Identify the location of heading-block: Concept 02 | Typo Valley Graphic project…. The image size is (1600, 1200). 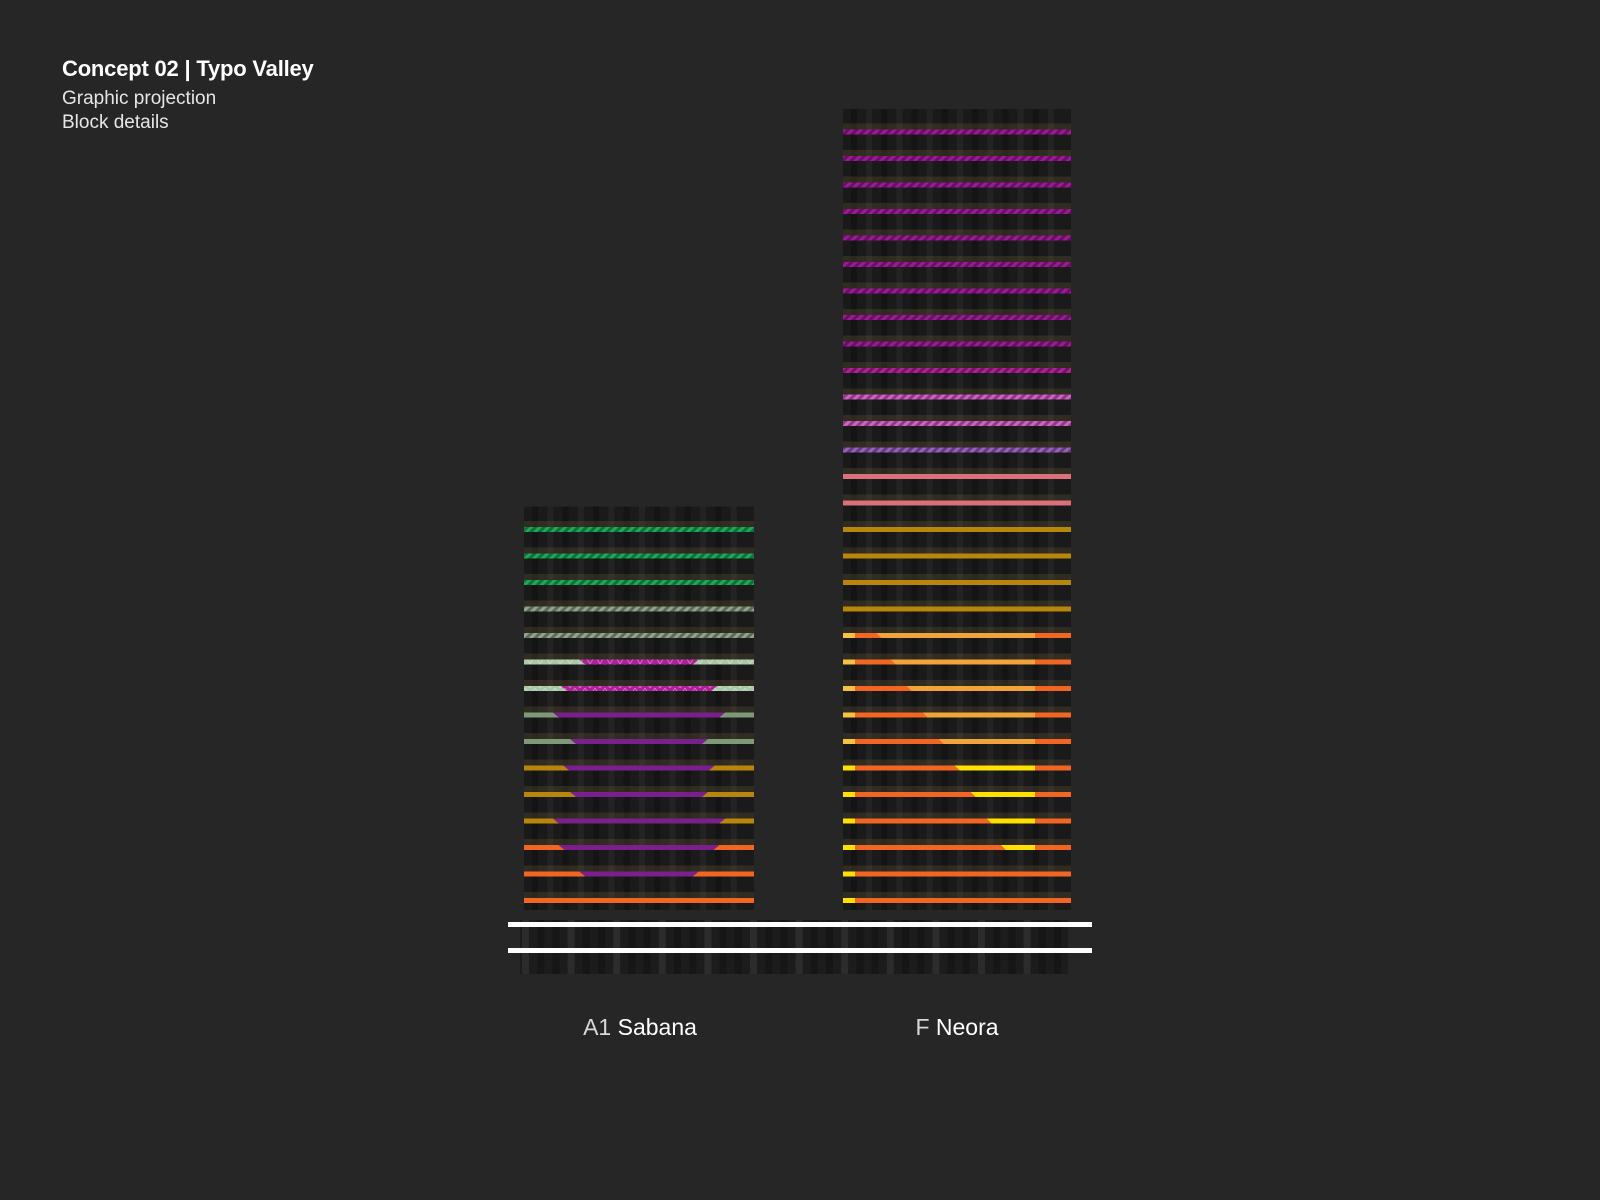
(188, 96).